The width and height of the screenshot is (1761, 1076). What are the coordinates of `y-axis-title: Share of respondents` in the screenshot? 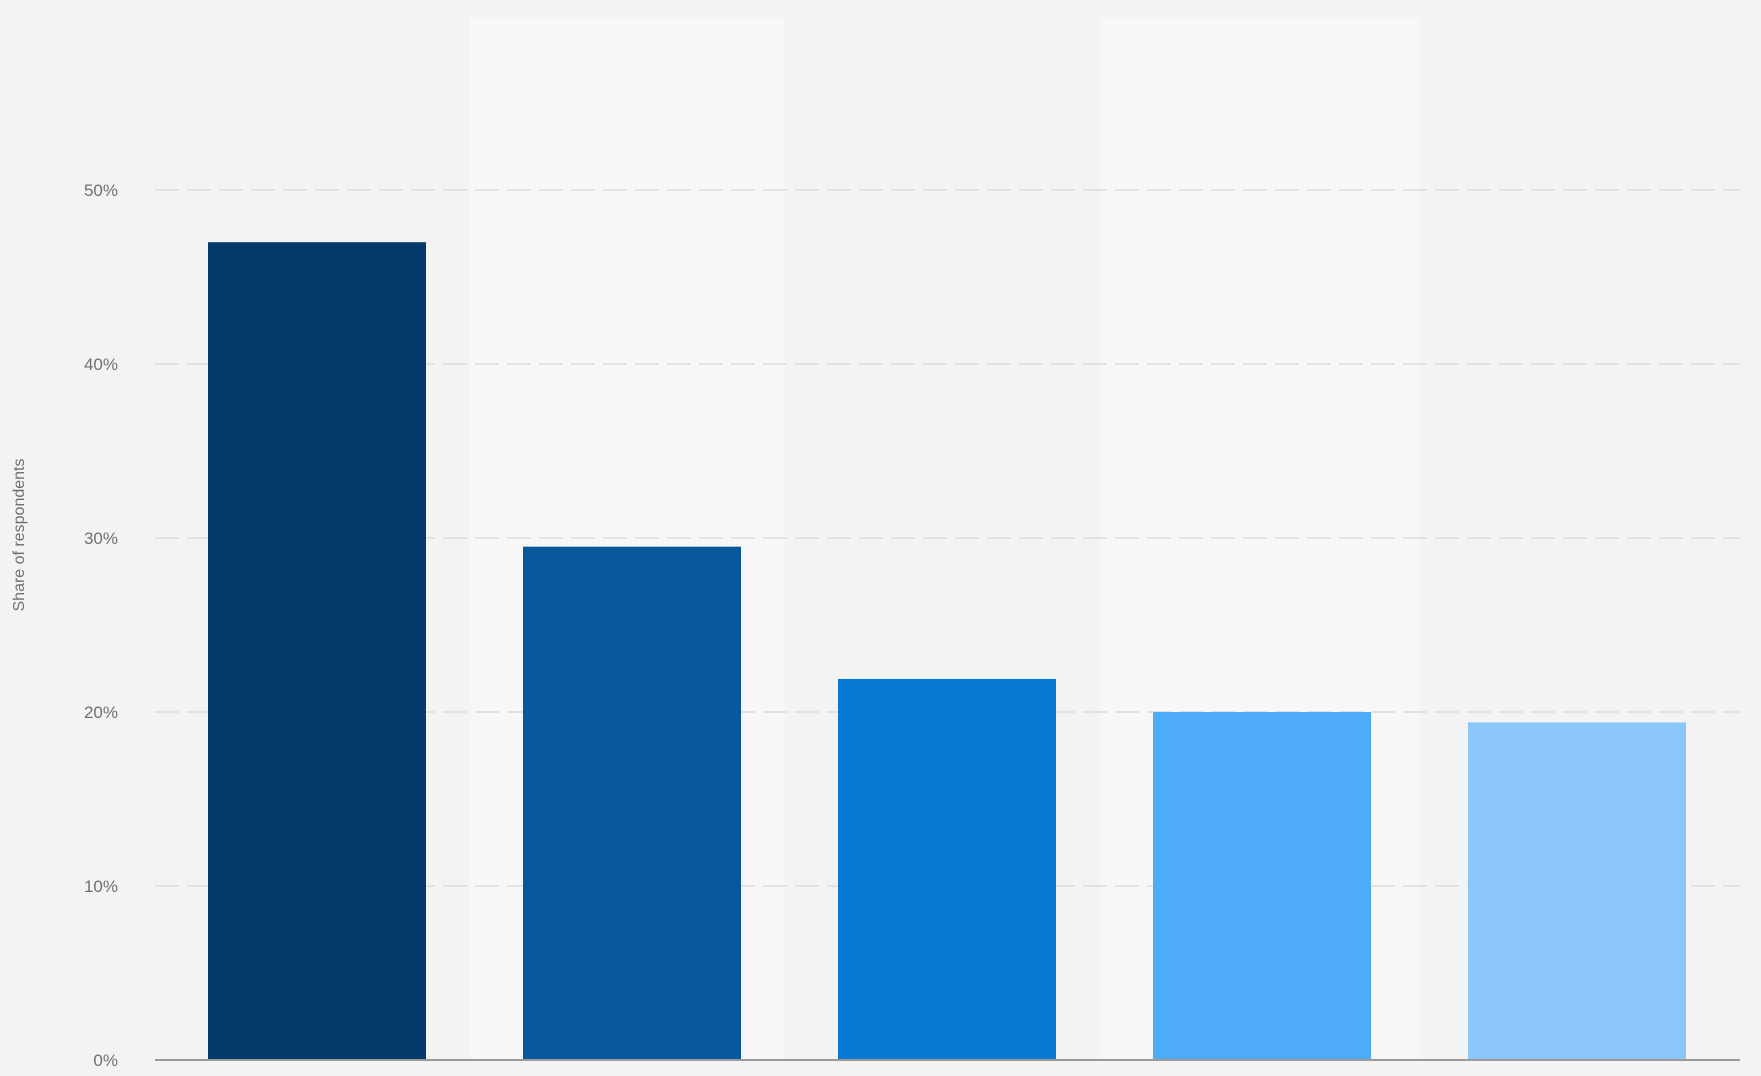 It's located at (19, 535).